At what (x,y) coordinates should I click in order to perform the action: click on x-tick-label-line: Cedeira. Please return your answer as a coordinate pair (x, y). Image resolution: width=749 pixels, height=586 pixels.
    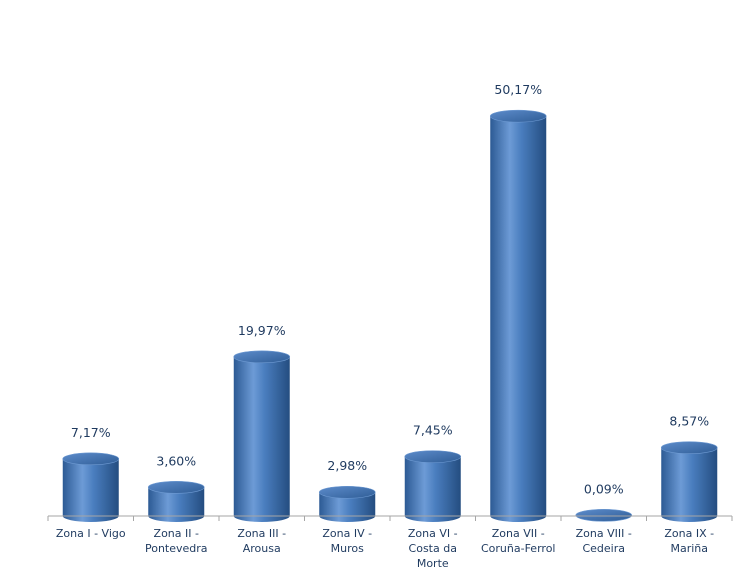
    Looking at the image, I should click on (603, 548).